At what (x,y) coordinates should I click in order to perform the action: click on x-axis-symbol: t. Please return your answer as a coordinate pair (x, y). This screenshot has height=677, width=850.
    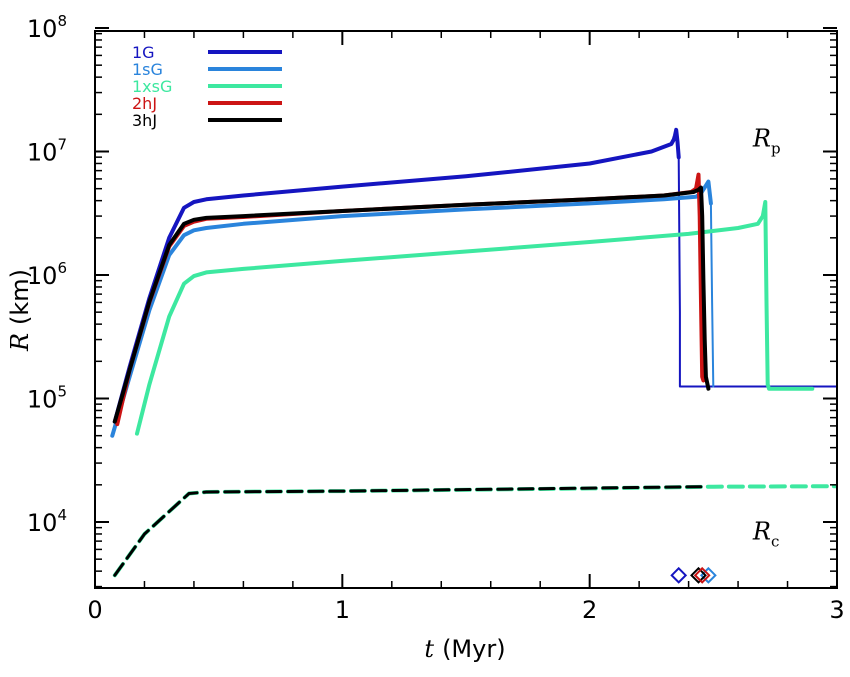
    Looking at the image, I should click on (429, 649).